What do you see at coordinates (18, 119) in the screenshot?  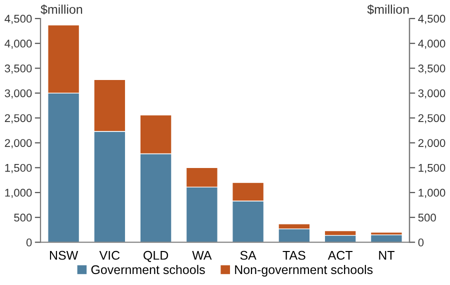 I see `y-tick-label: 2,500` at bounding box center [18, 119].